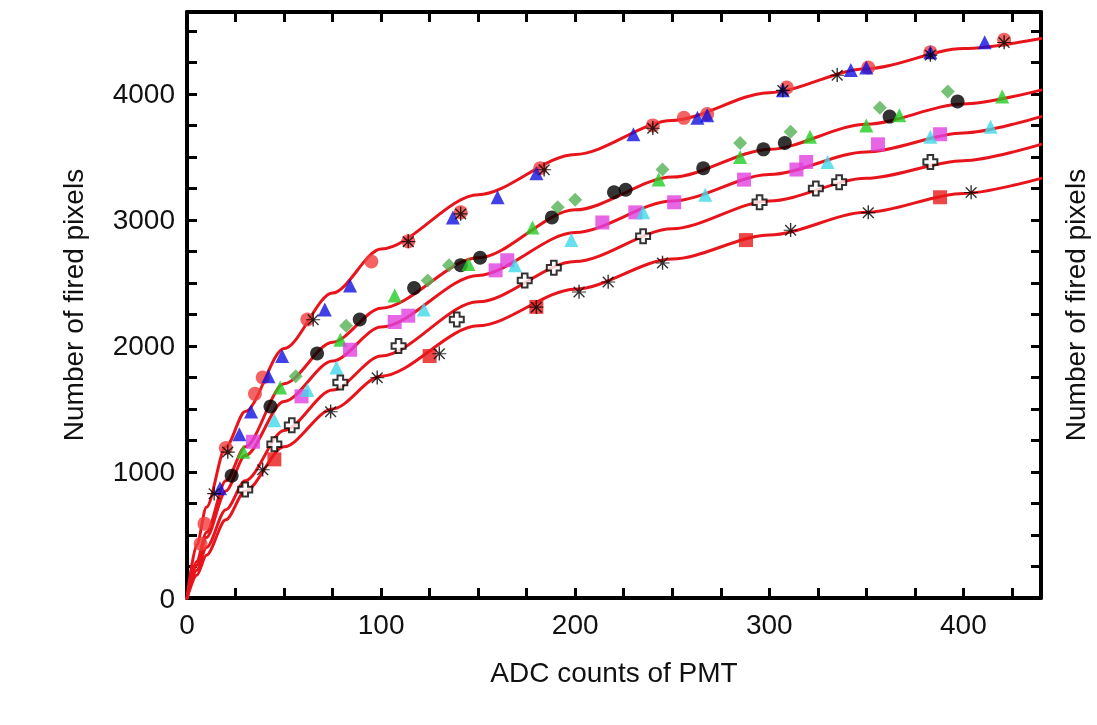 Image resolution: width=1097 pixels, height=725 pixels. What do you see at coordinates (73, 305) in the screenshot?
I see `y-axis-title: Number of fired pixels` at bounding box center [73, 305].